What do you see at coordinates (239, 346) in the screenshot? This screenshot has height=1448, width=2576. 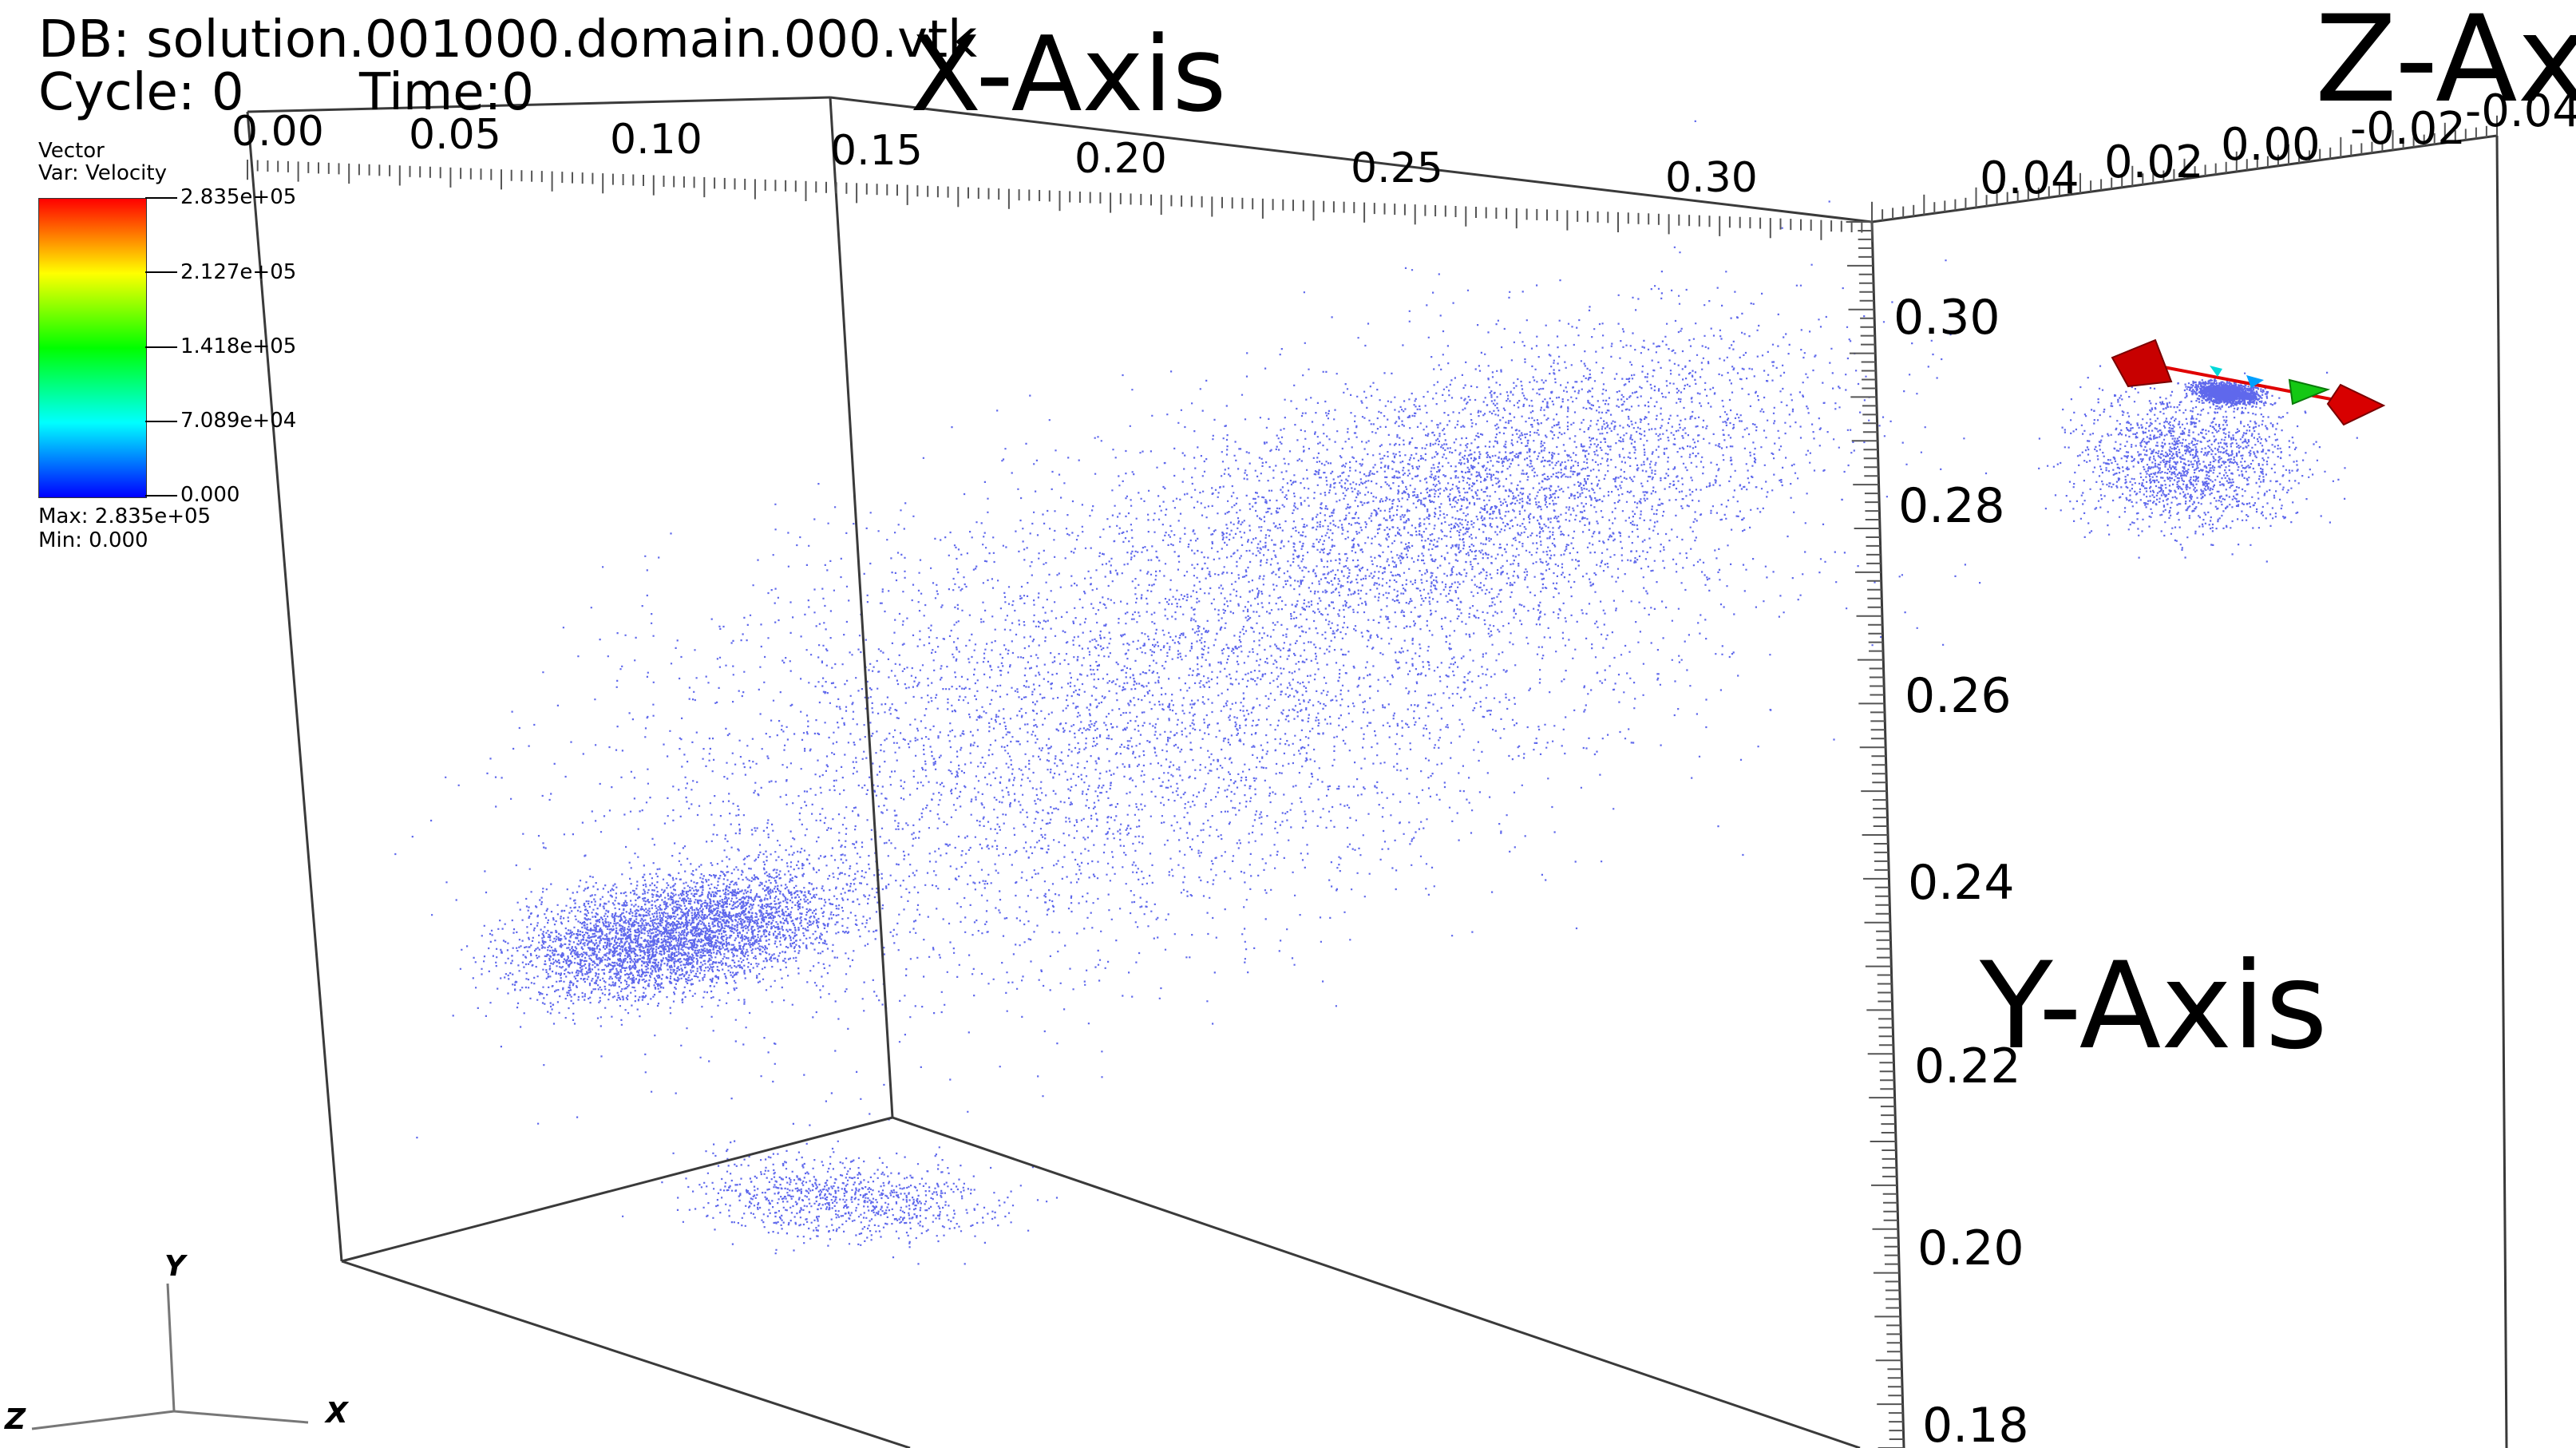 I see `legend-value-label: 1.418e+05` at bounding box center [239, 346].